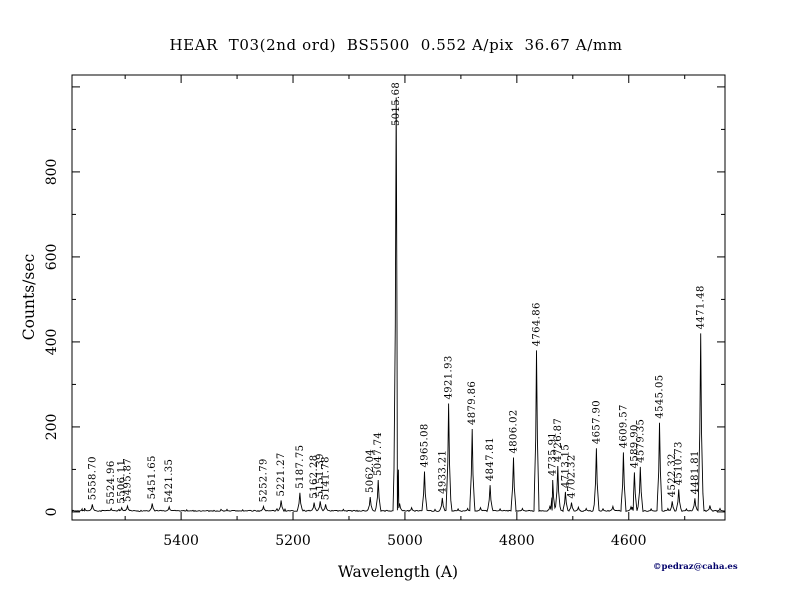 The width and height of the screenshot is (792, 612). Describe the element at coordinates (378, 454) in the screenshot. I see `peak-label: 5047.74` at that location.